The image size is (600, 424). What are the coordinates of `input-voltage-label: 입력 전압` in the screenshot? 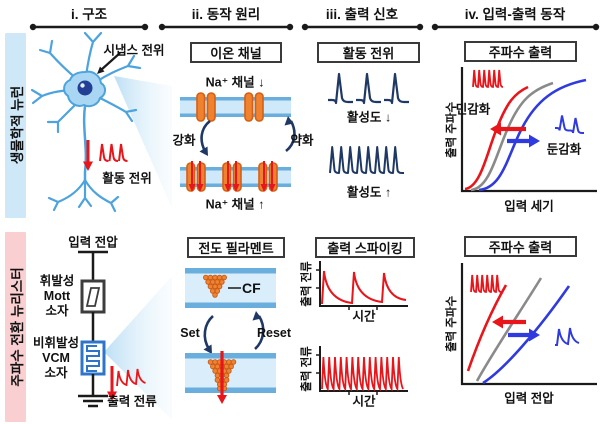 It's located at (93, 242).